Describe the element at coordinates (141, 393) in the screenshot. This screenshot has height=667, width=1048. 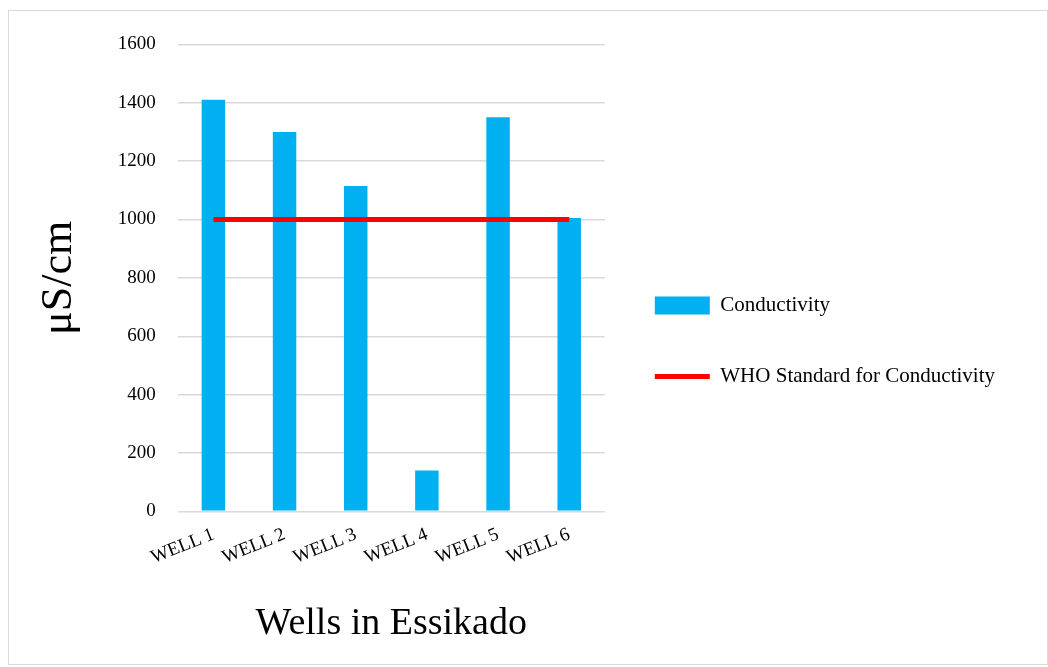
I see `y-tick-label: 400` at that location.